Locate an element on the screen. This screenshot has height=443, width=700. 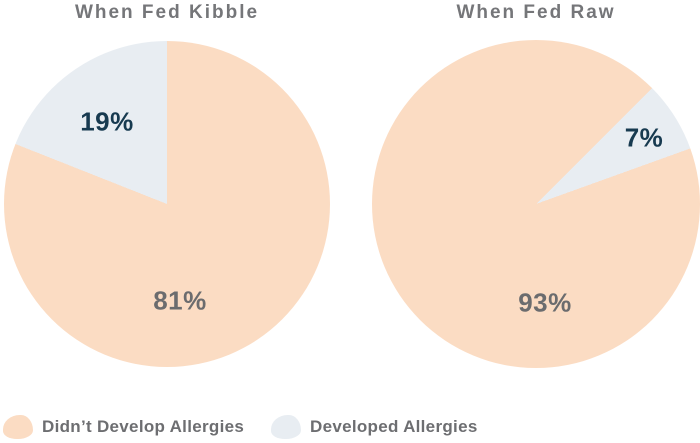
chart-title-raw: When Fed Raw is located at coordinates (536, 12).